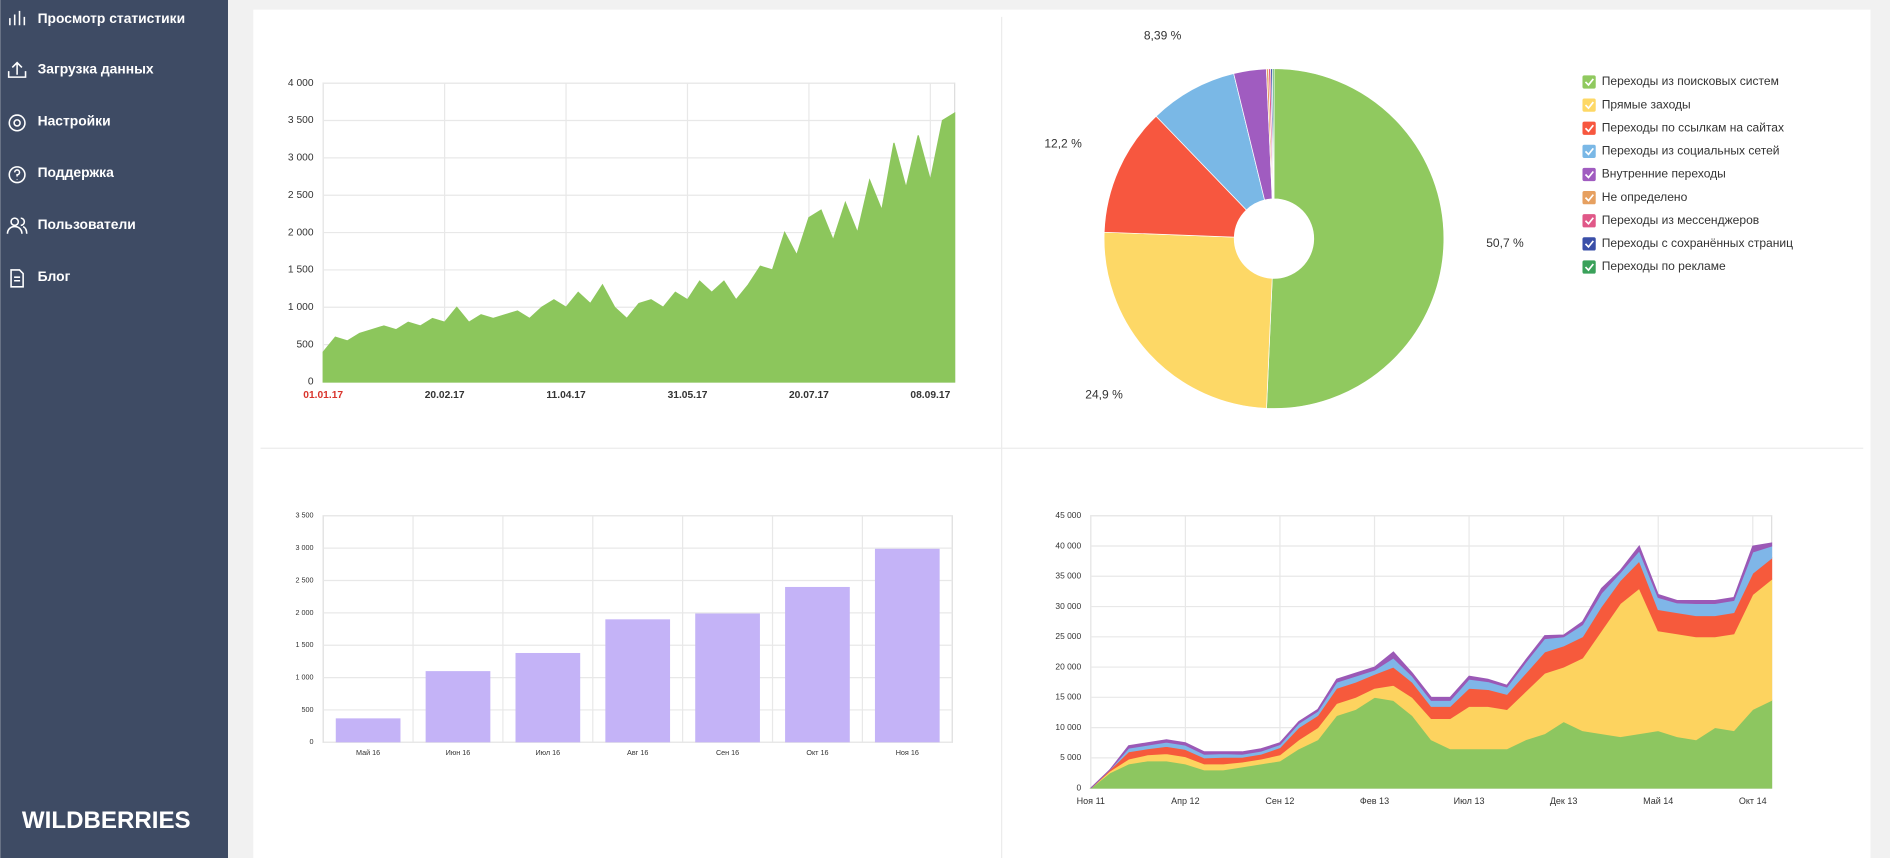 The width and height of the screenshot is (1890, 858). Describe the element at coordinates (1697, 243) in the screenshot. I see `legend-label: Переходы с сохранённых страниц` at that location.